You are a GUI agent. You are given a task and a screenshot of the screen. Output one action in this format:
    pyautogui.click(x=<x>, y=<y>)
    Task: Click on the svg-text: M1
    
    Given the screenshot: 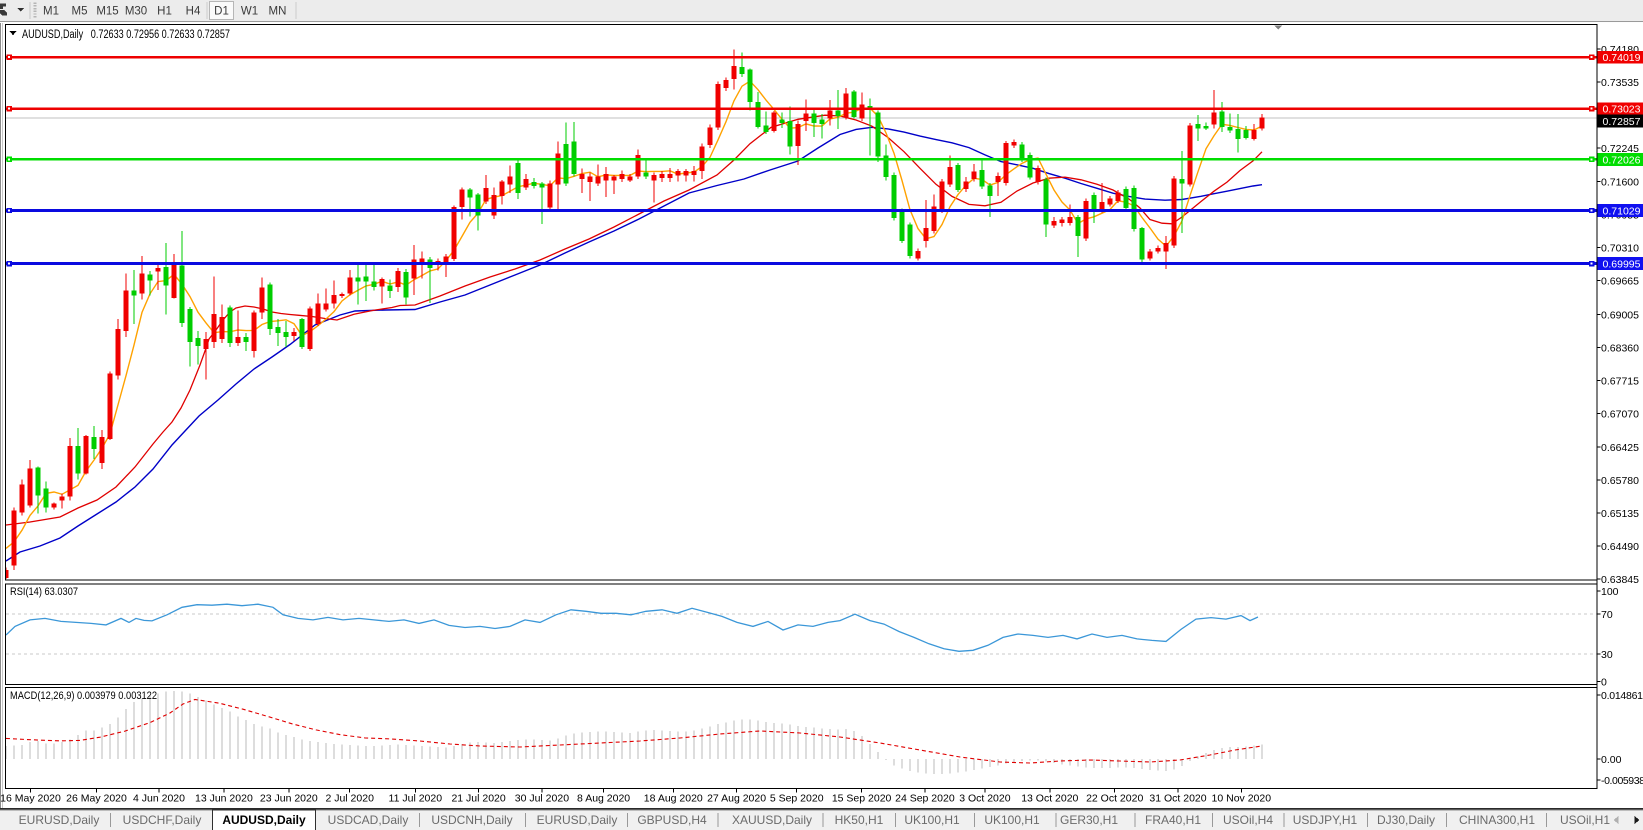 What is the action you would take?
    pyautogui.click(x=51, y=12)
    